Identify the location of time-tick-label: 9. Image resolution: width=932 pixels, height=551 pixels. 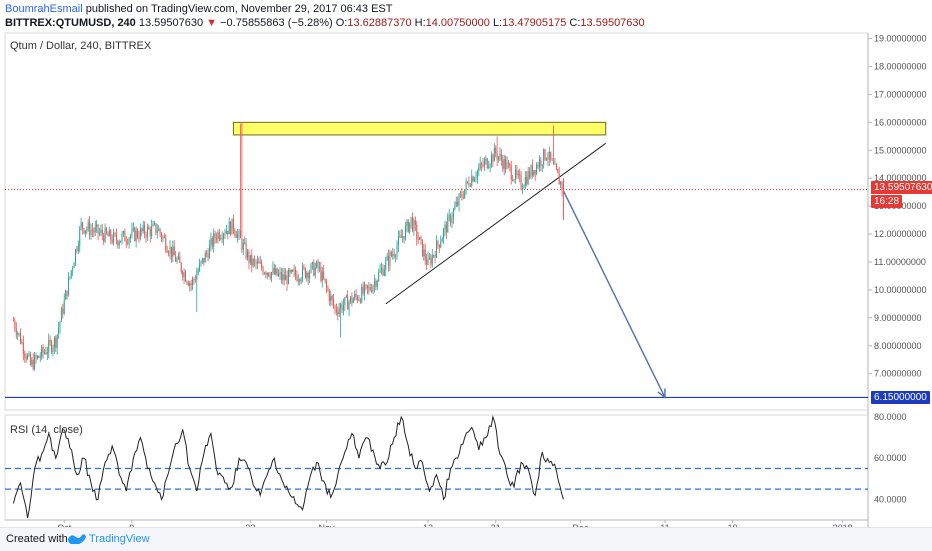
(131, 525).